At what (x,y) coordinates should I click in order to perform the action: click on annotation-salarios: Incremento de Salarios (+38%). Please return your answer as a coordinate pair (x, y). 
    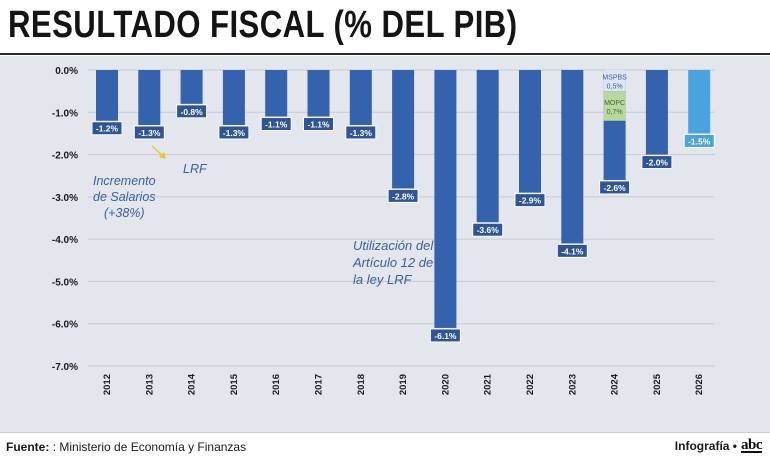
    Looking at the image, I should click on (124, 197).